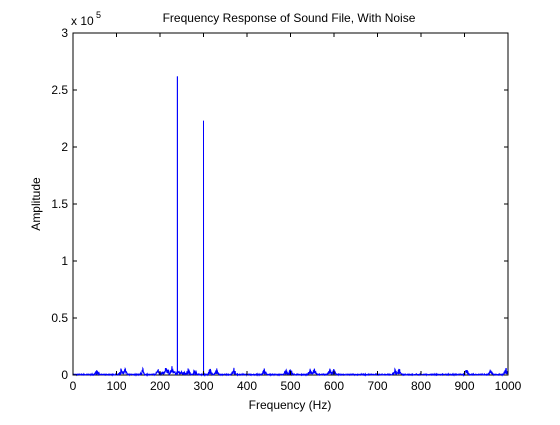 This screenshot has height=425, width=560. Describe the element at coordinates (116, 386) in the screenshot. I see `x-tick-label: 100` at that location.